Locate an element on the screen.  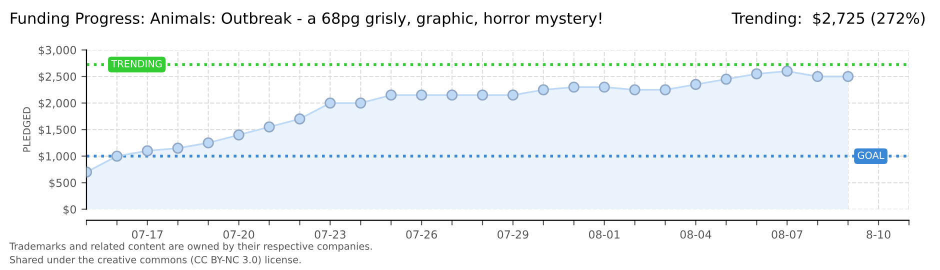
x-tick-label: 07-23 is located at coordinates (330, 234).